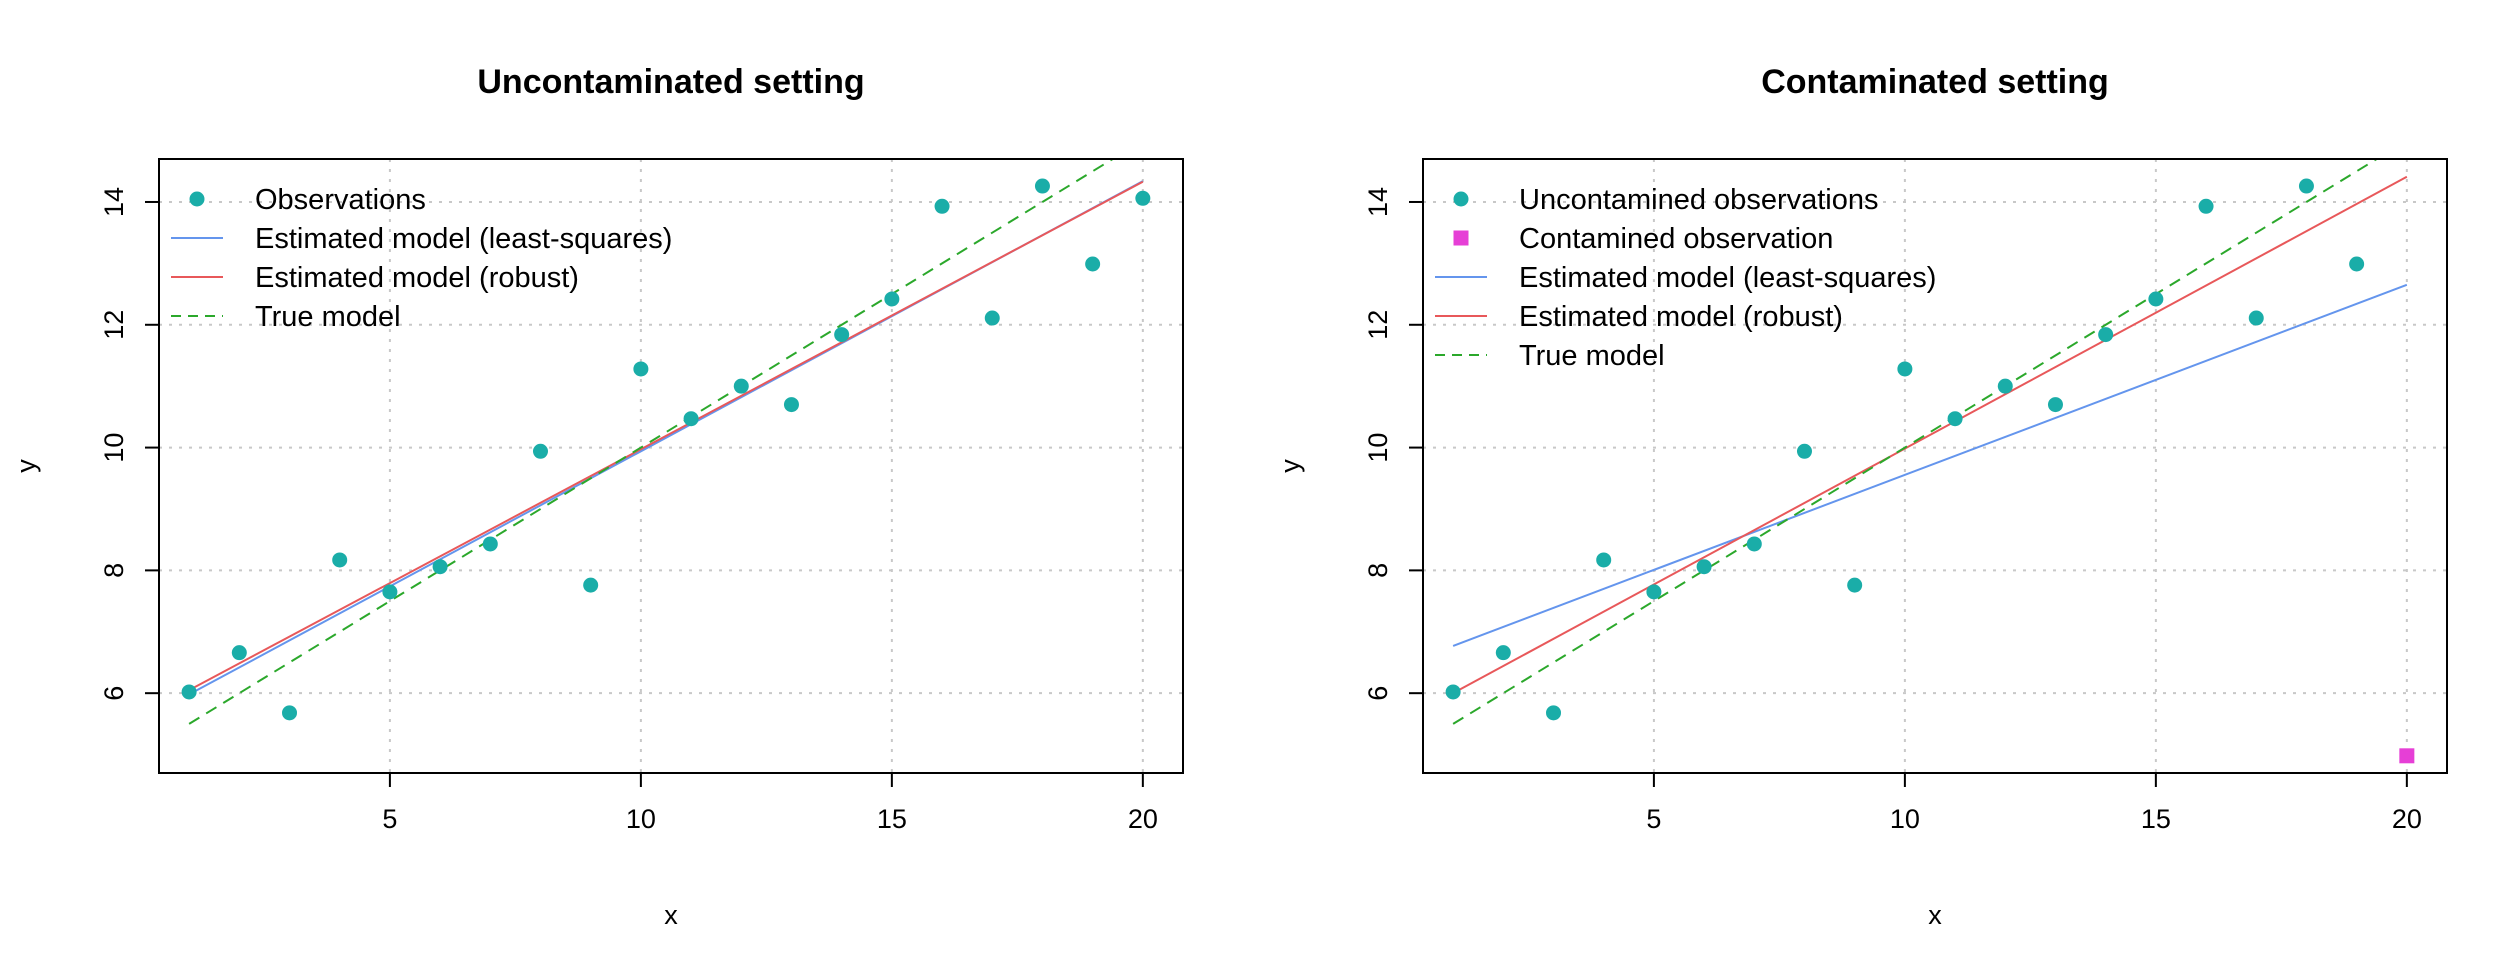 The height and width of the screenshot is (960, 2496). Describe the element at coordinates (670, 82) in the screenshot. I see `chart-title: Uncontaminated setting` at that location.